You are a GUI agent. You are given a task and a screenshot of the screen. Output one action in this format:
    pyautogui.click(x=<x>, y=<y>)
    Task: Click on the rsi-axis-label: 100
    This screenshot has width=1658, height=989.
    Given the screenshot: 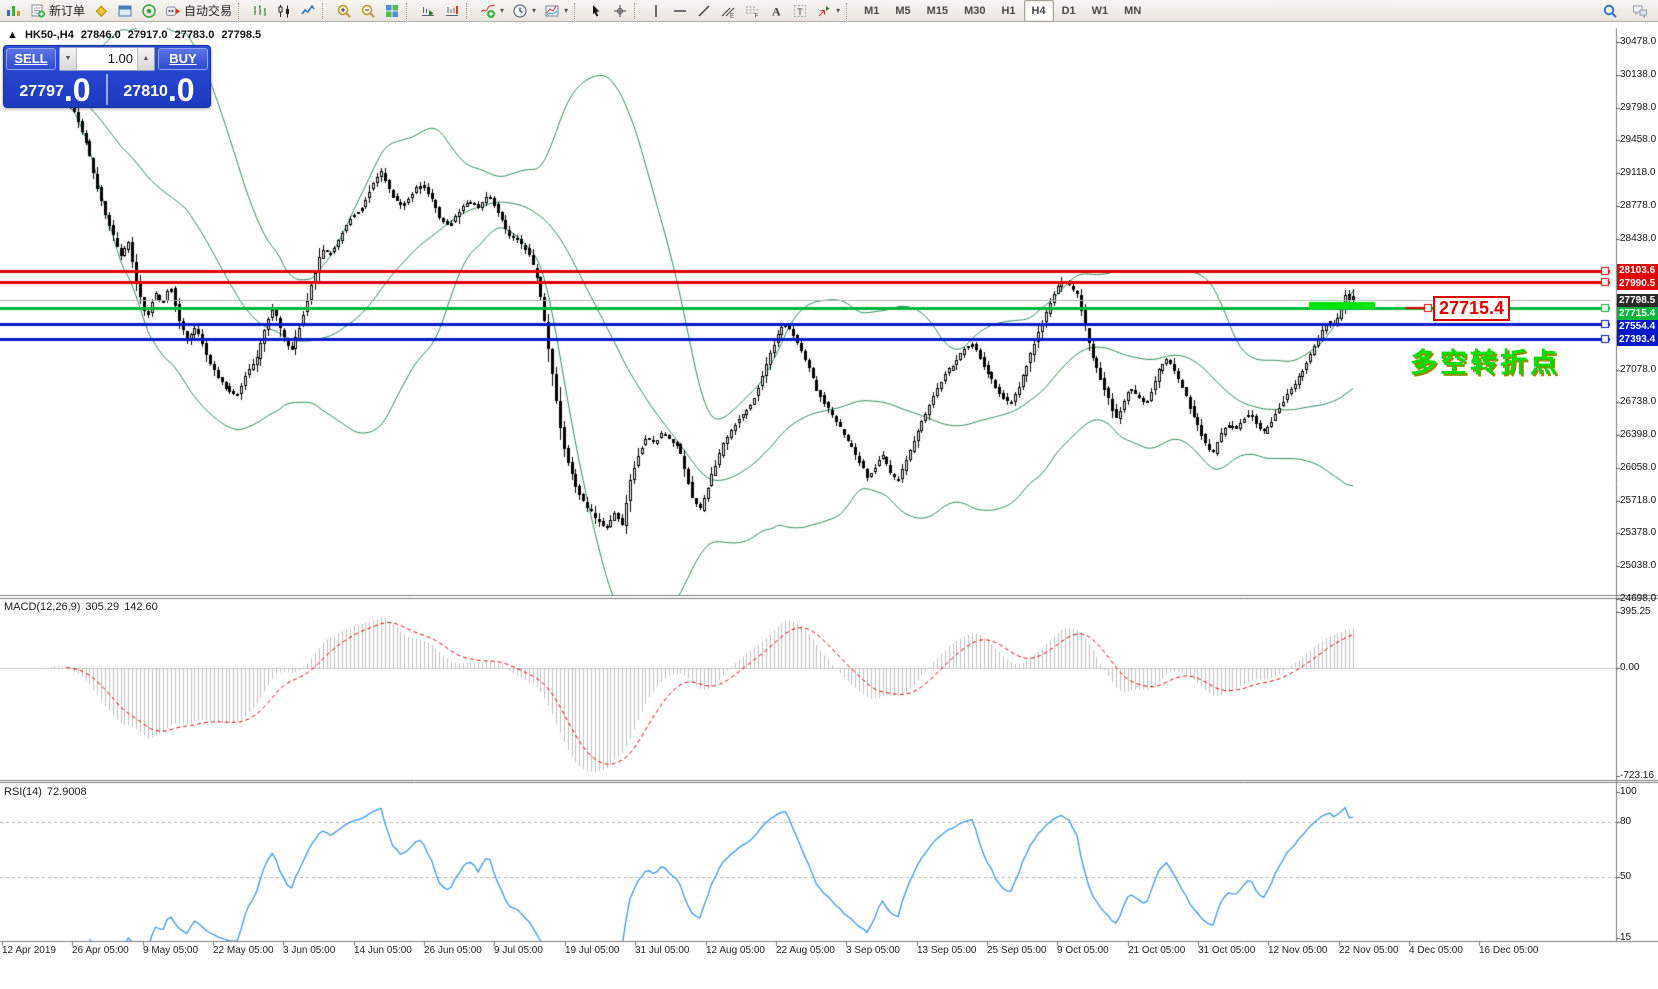 What is the action you would take?
    pyautogui.click(x=1628, y=791)
    